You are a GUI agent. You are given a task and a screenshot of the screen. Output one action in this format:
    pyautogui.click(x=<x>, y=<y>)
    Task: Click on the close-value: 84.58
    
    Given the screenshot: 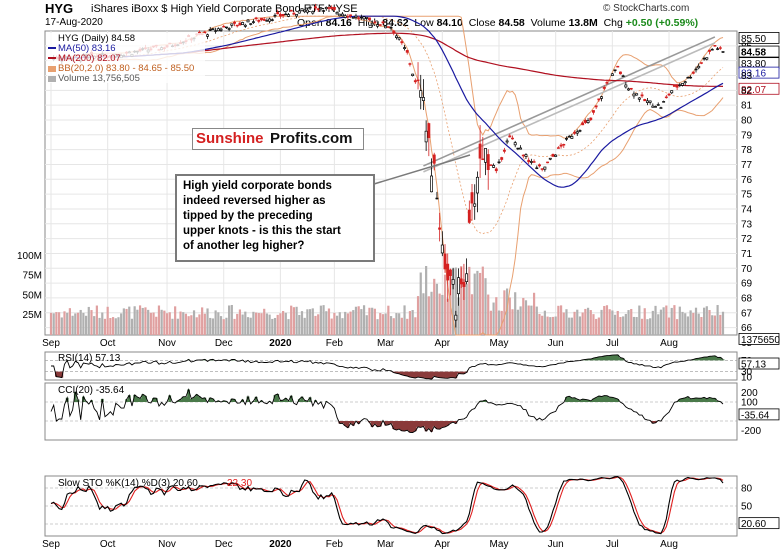 What is the action you would take?
    pyautogui.click(x=511, y=23)
    